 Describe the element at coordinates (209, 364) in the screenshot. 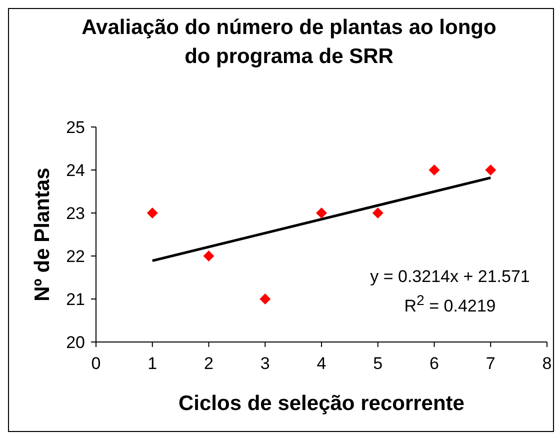

I see `x-tick-label: 2` at that location.